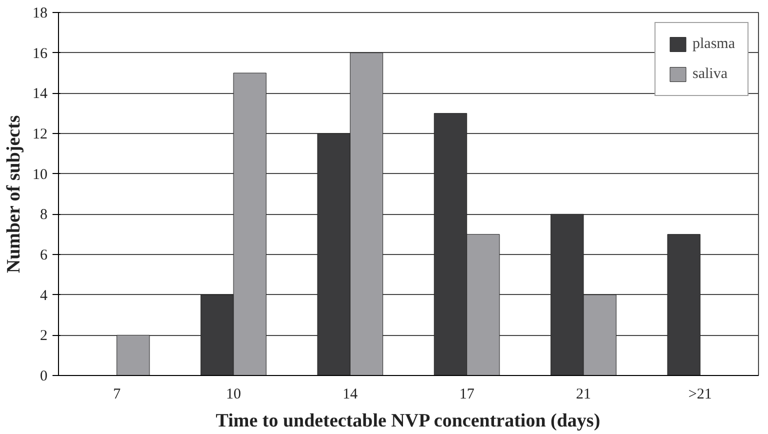  What do you see at coordinates (44, 296) in the screenshot?
I see `y-tick-label: 4` at bounding box center [44, 296].